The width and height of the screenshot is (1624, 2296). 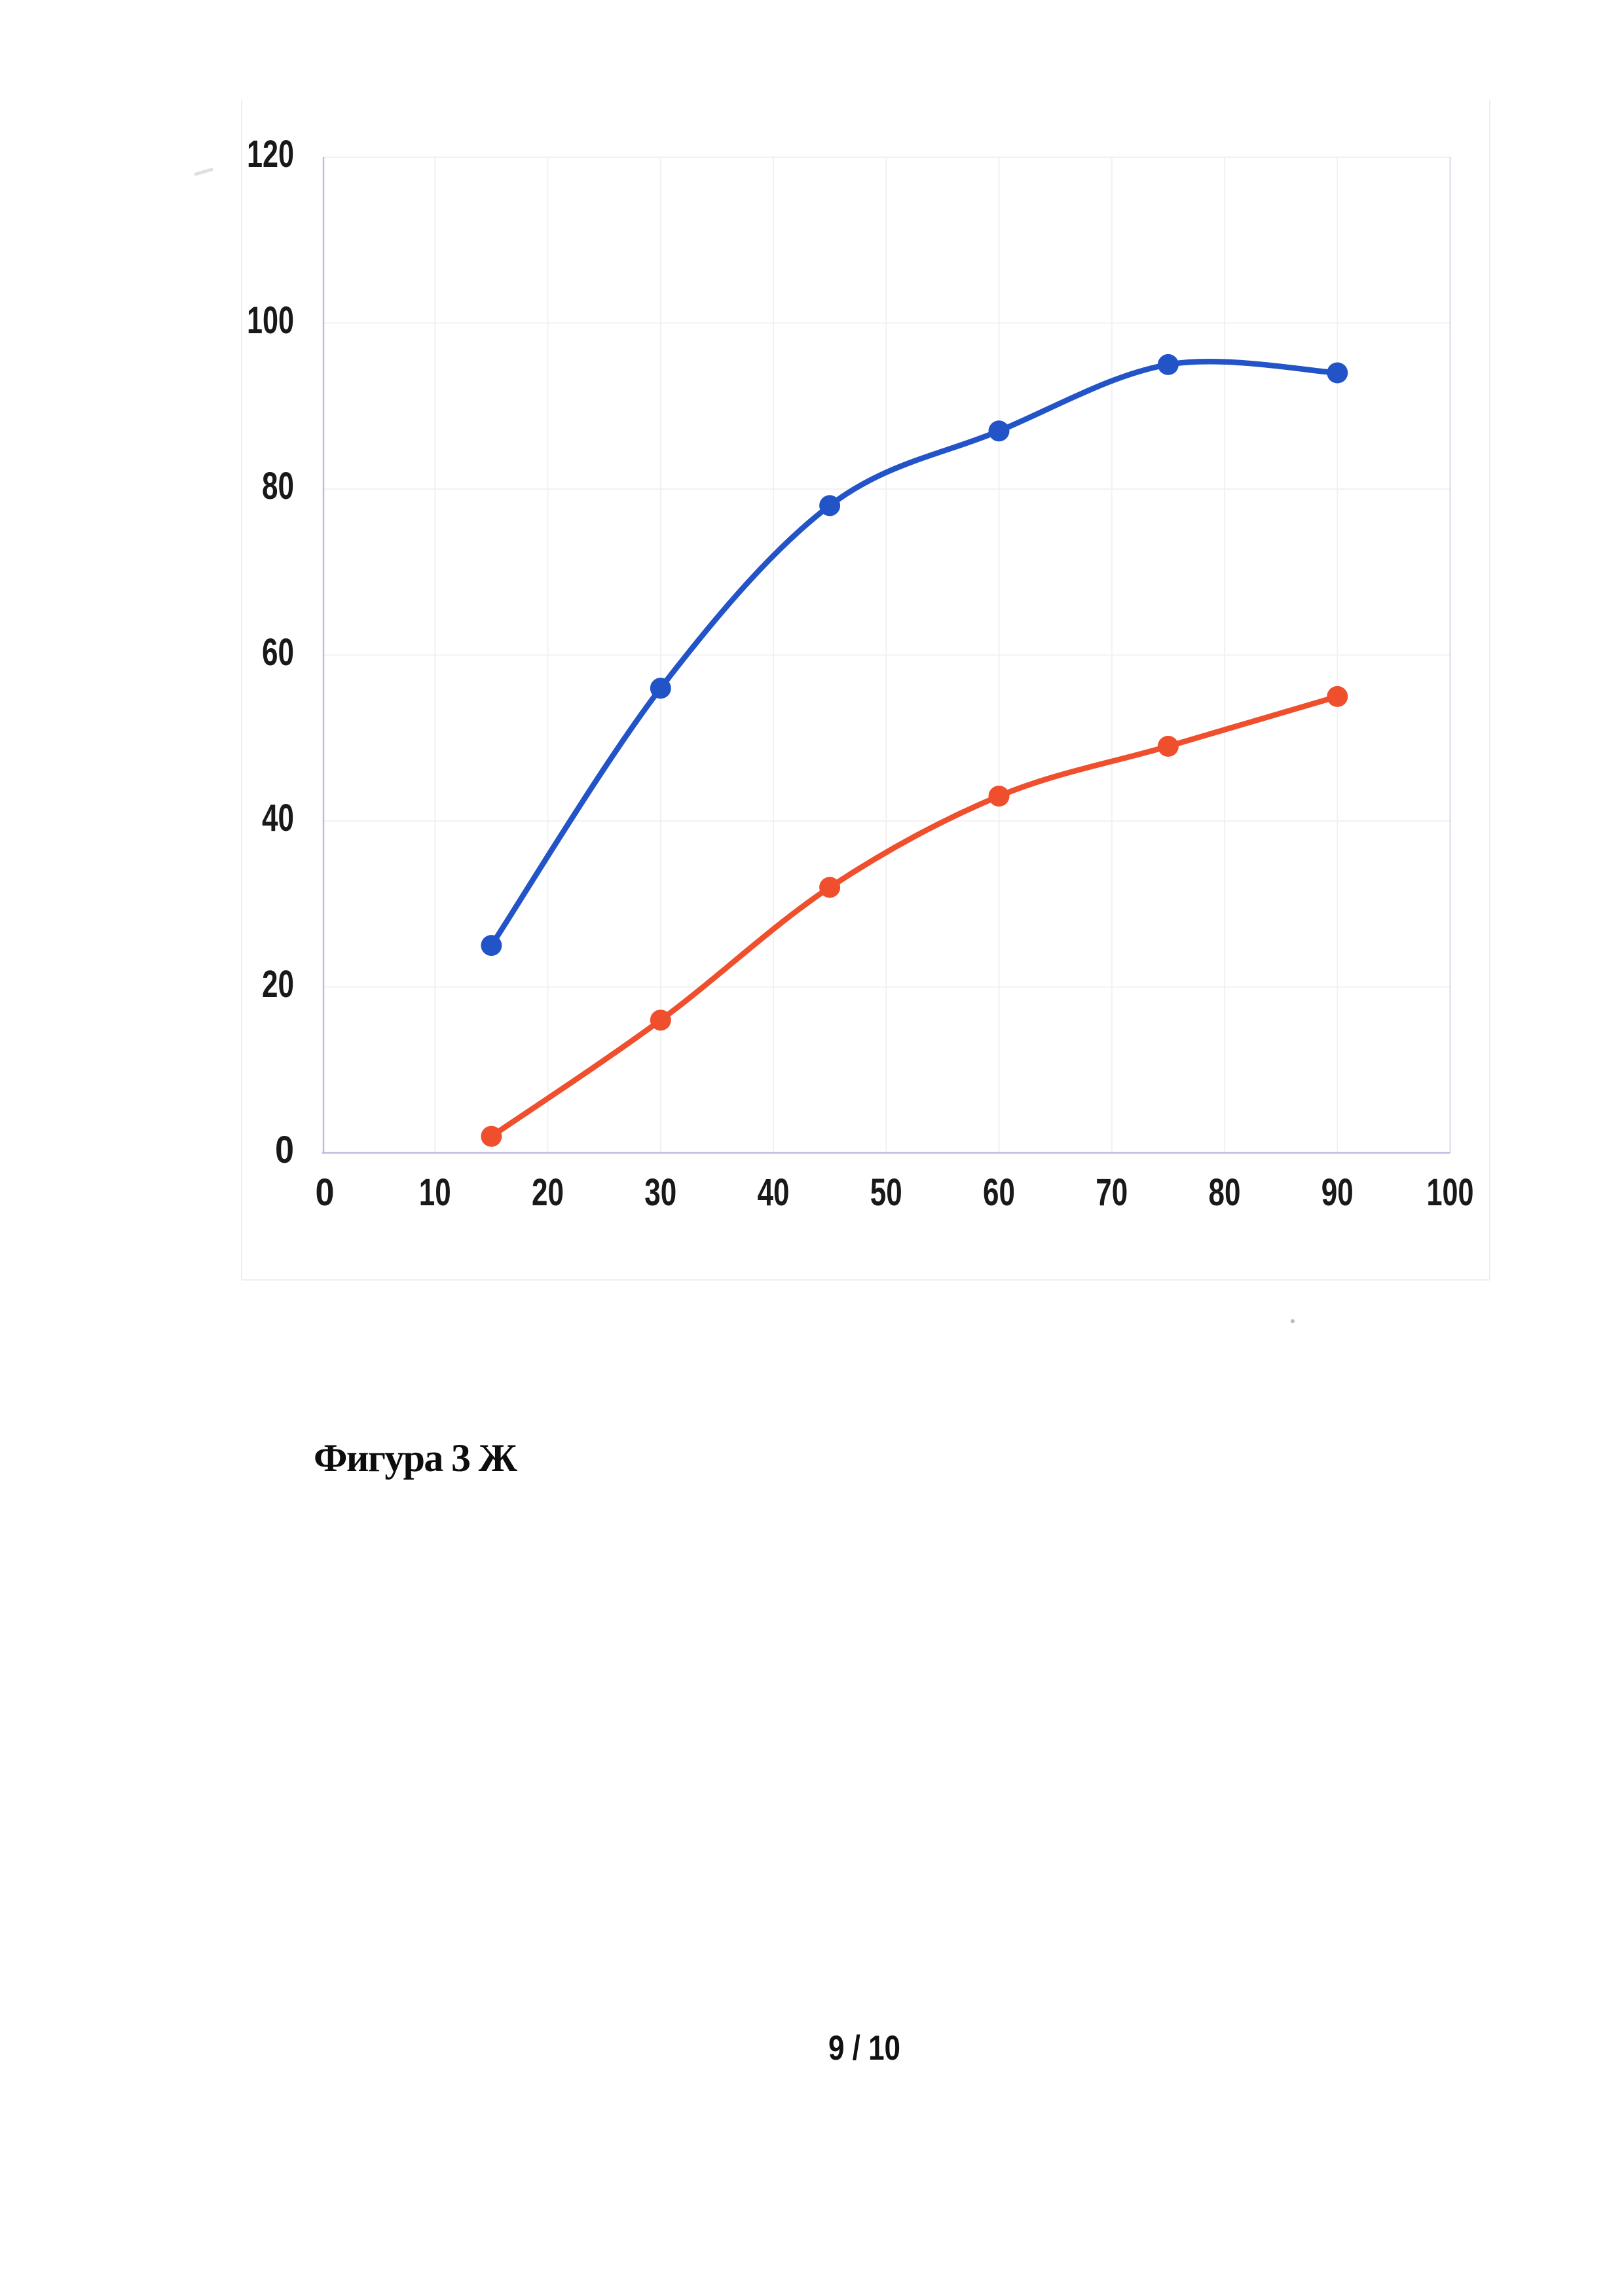 I want to click on svg-text: 90, so click(x=1337, y=1192).